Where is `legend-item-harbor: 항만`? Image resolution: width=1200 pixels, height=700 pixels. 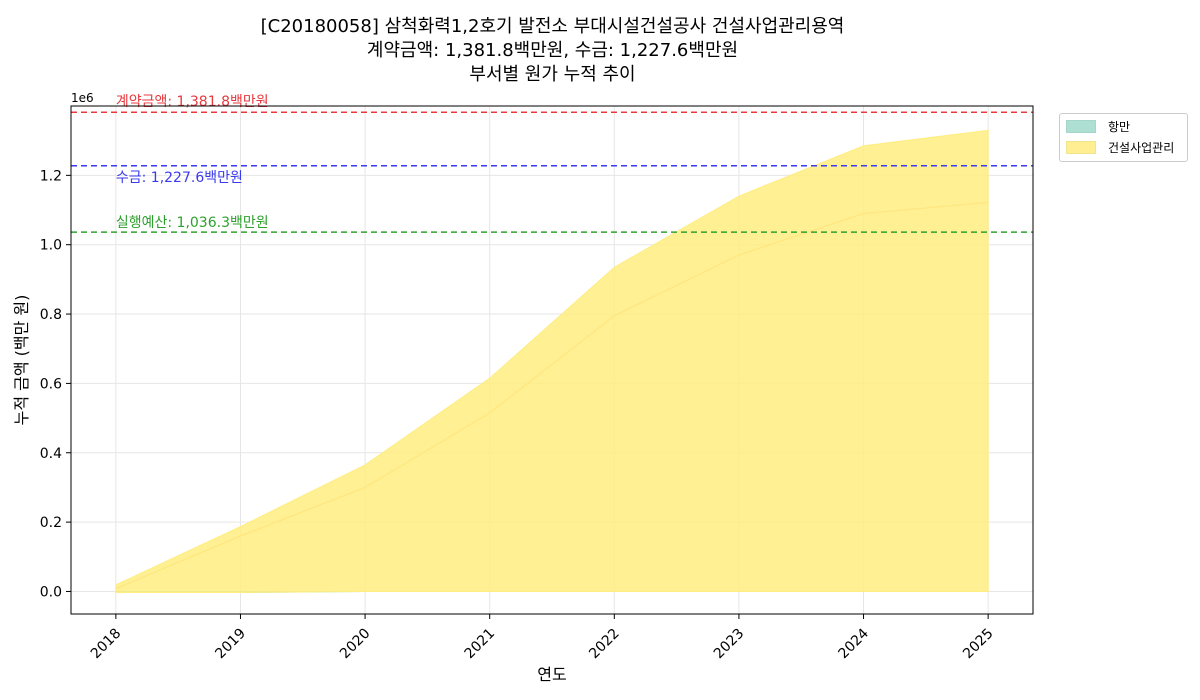 legend-item-harbor: 항만 is located at coordinates (1098, 126).